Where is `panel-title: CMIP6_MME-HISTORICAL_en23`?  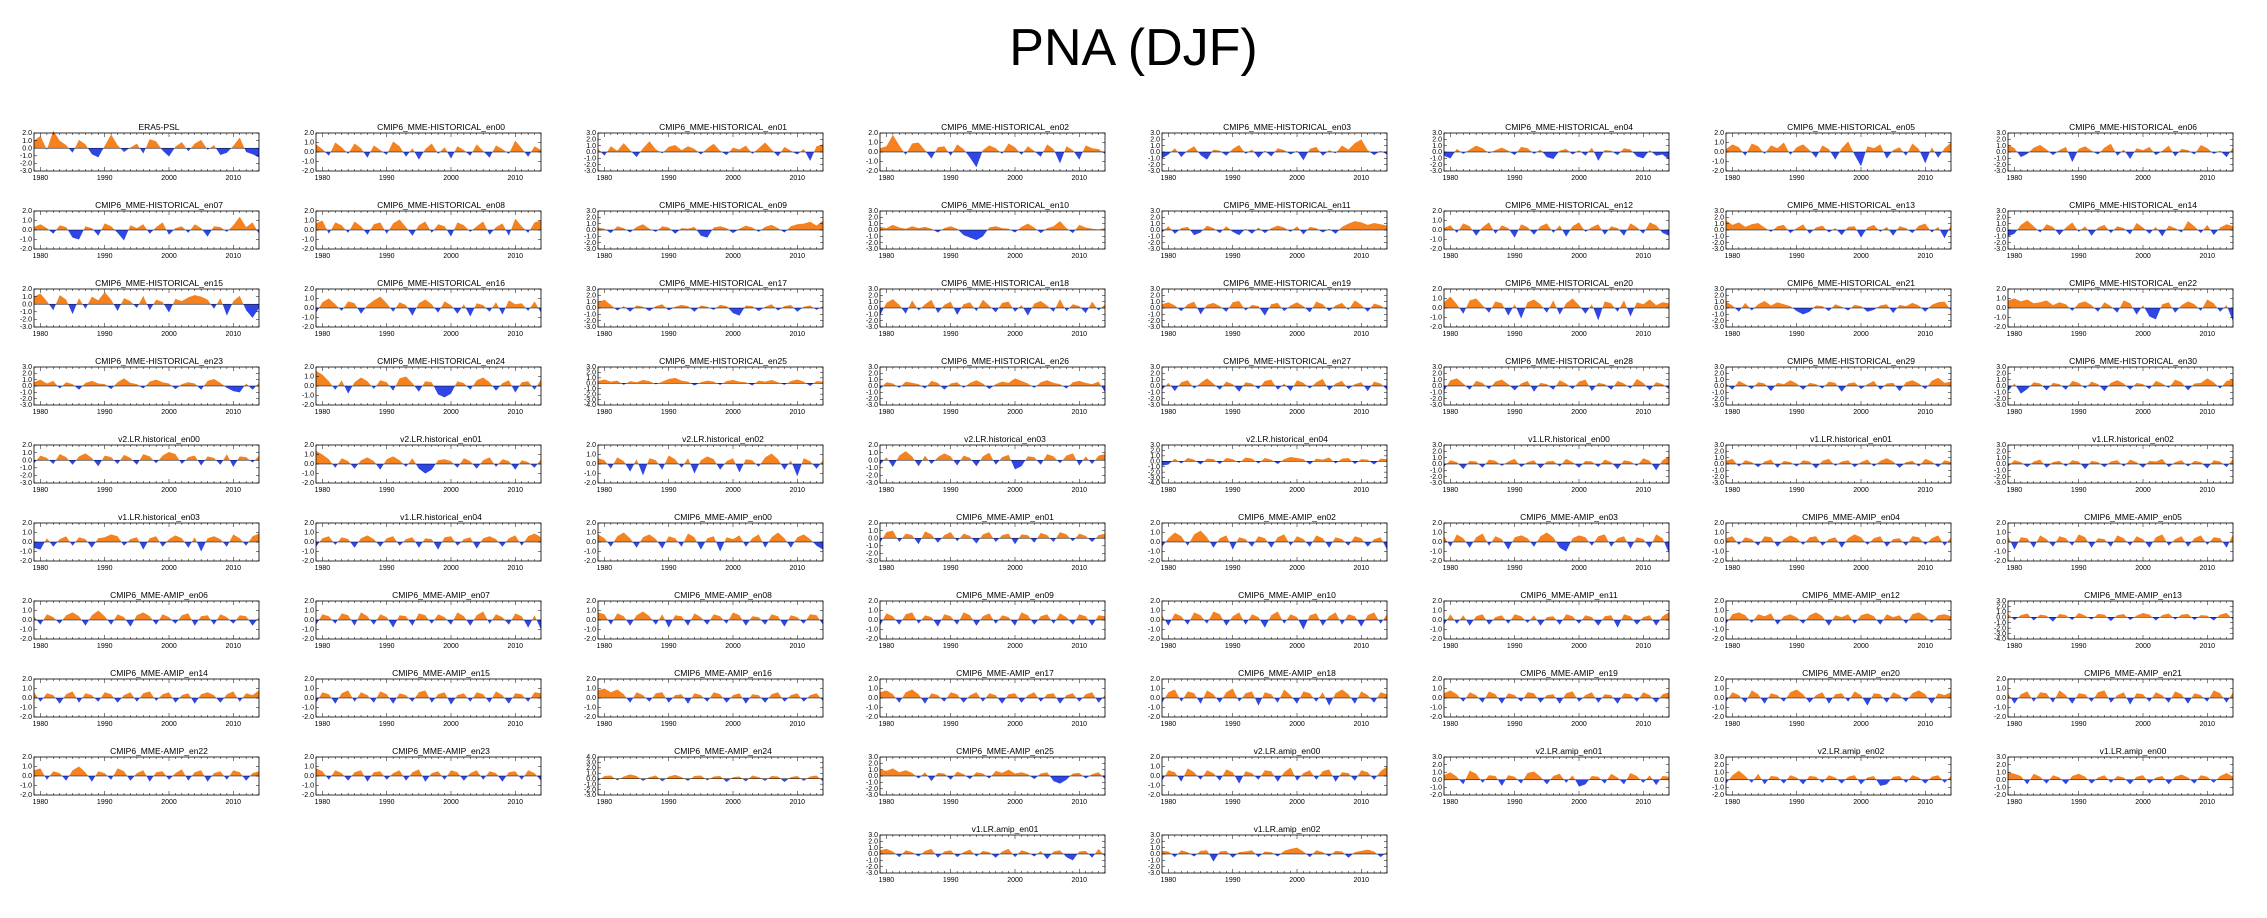 panel-title: CMIP6_MME-HISTORICAL_en23 is located at coordinates (159, 361).